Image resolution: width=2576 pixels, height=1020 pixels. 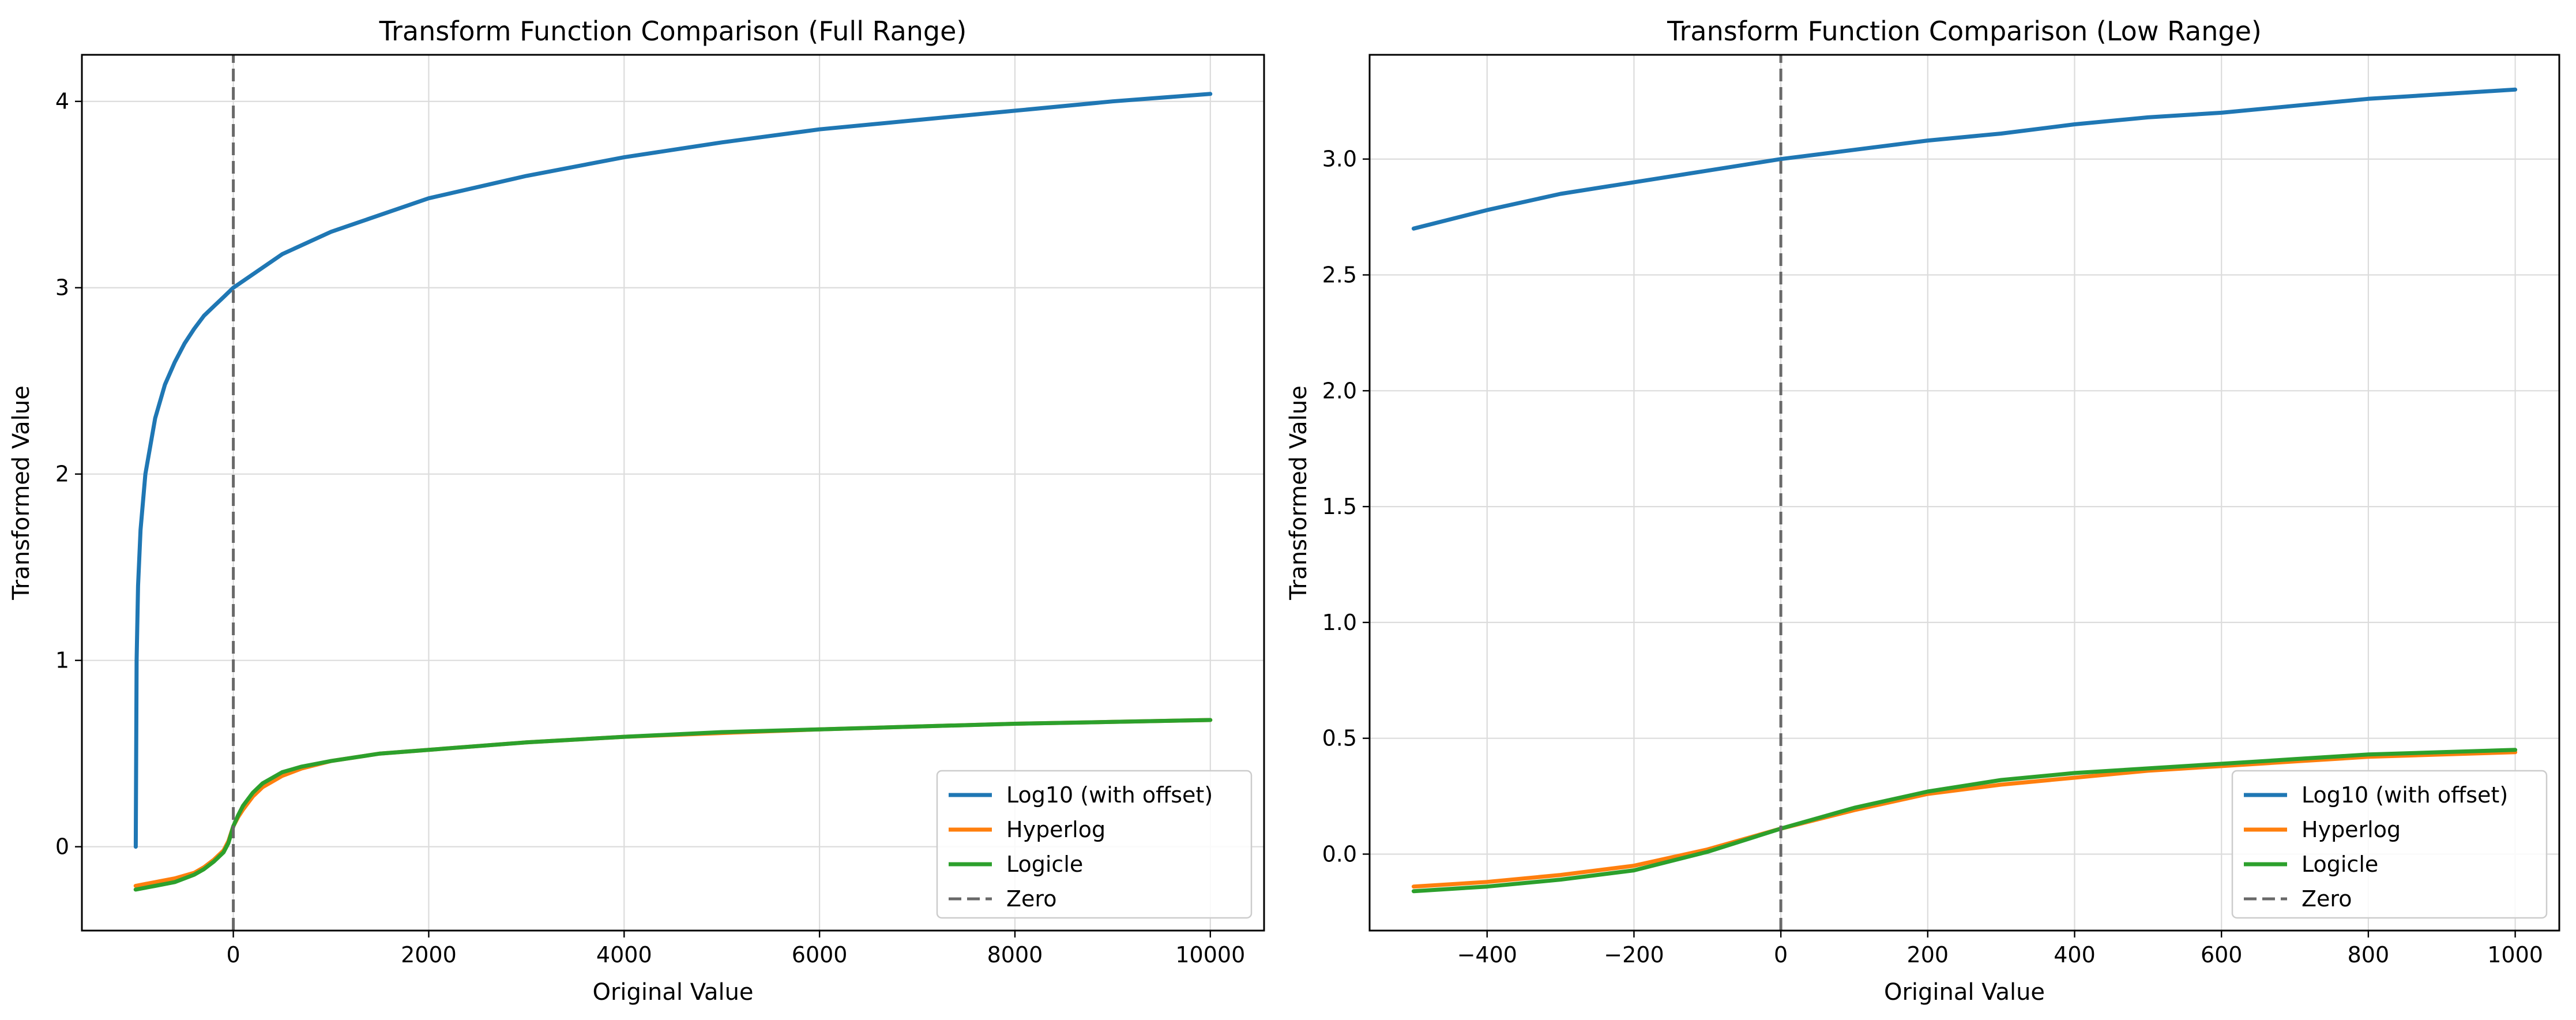 What do you see at coordinates (1015, 954) in the screenshot?
I see `x-tick-label: 8000` at bounding box center [1015, 954].